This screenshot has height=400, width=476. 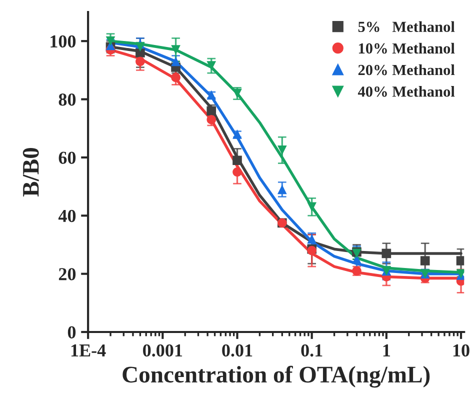 I want to click on y-tick-label: 40, so click(x=67, y=216).